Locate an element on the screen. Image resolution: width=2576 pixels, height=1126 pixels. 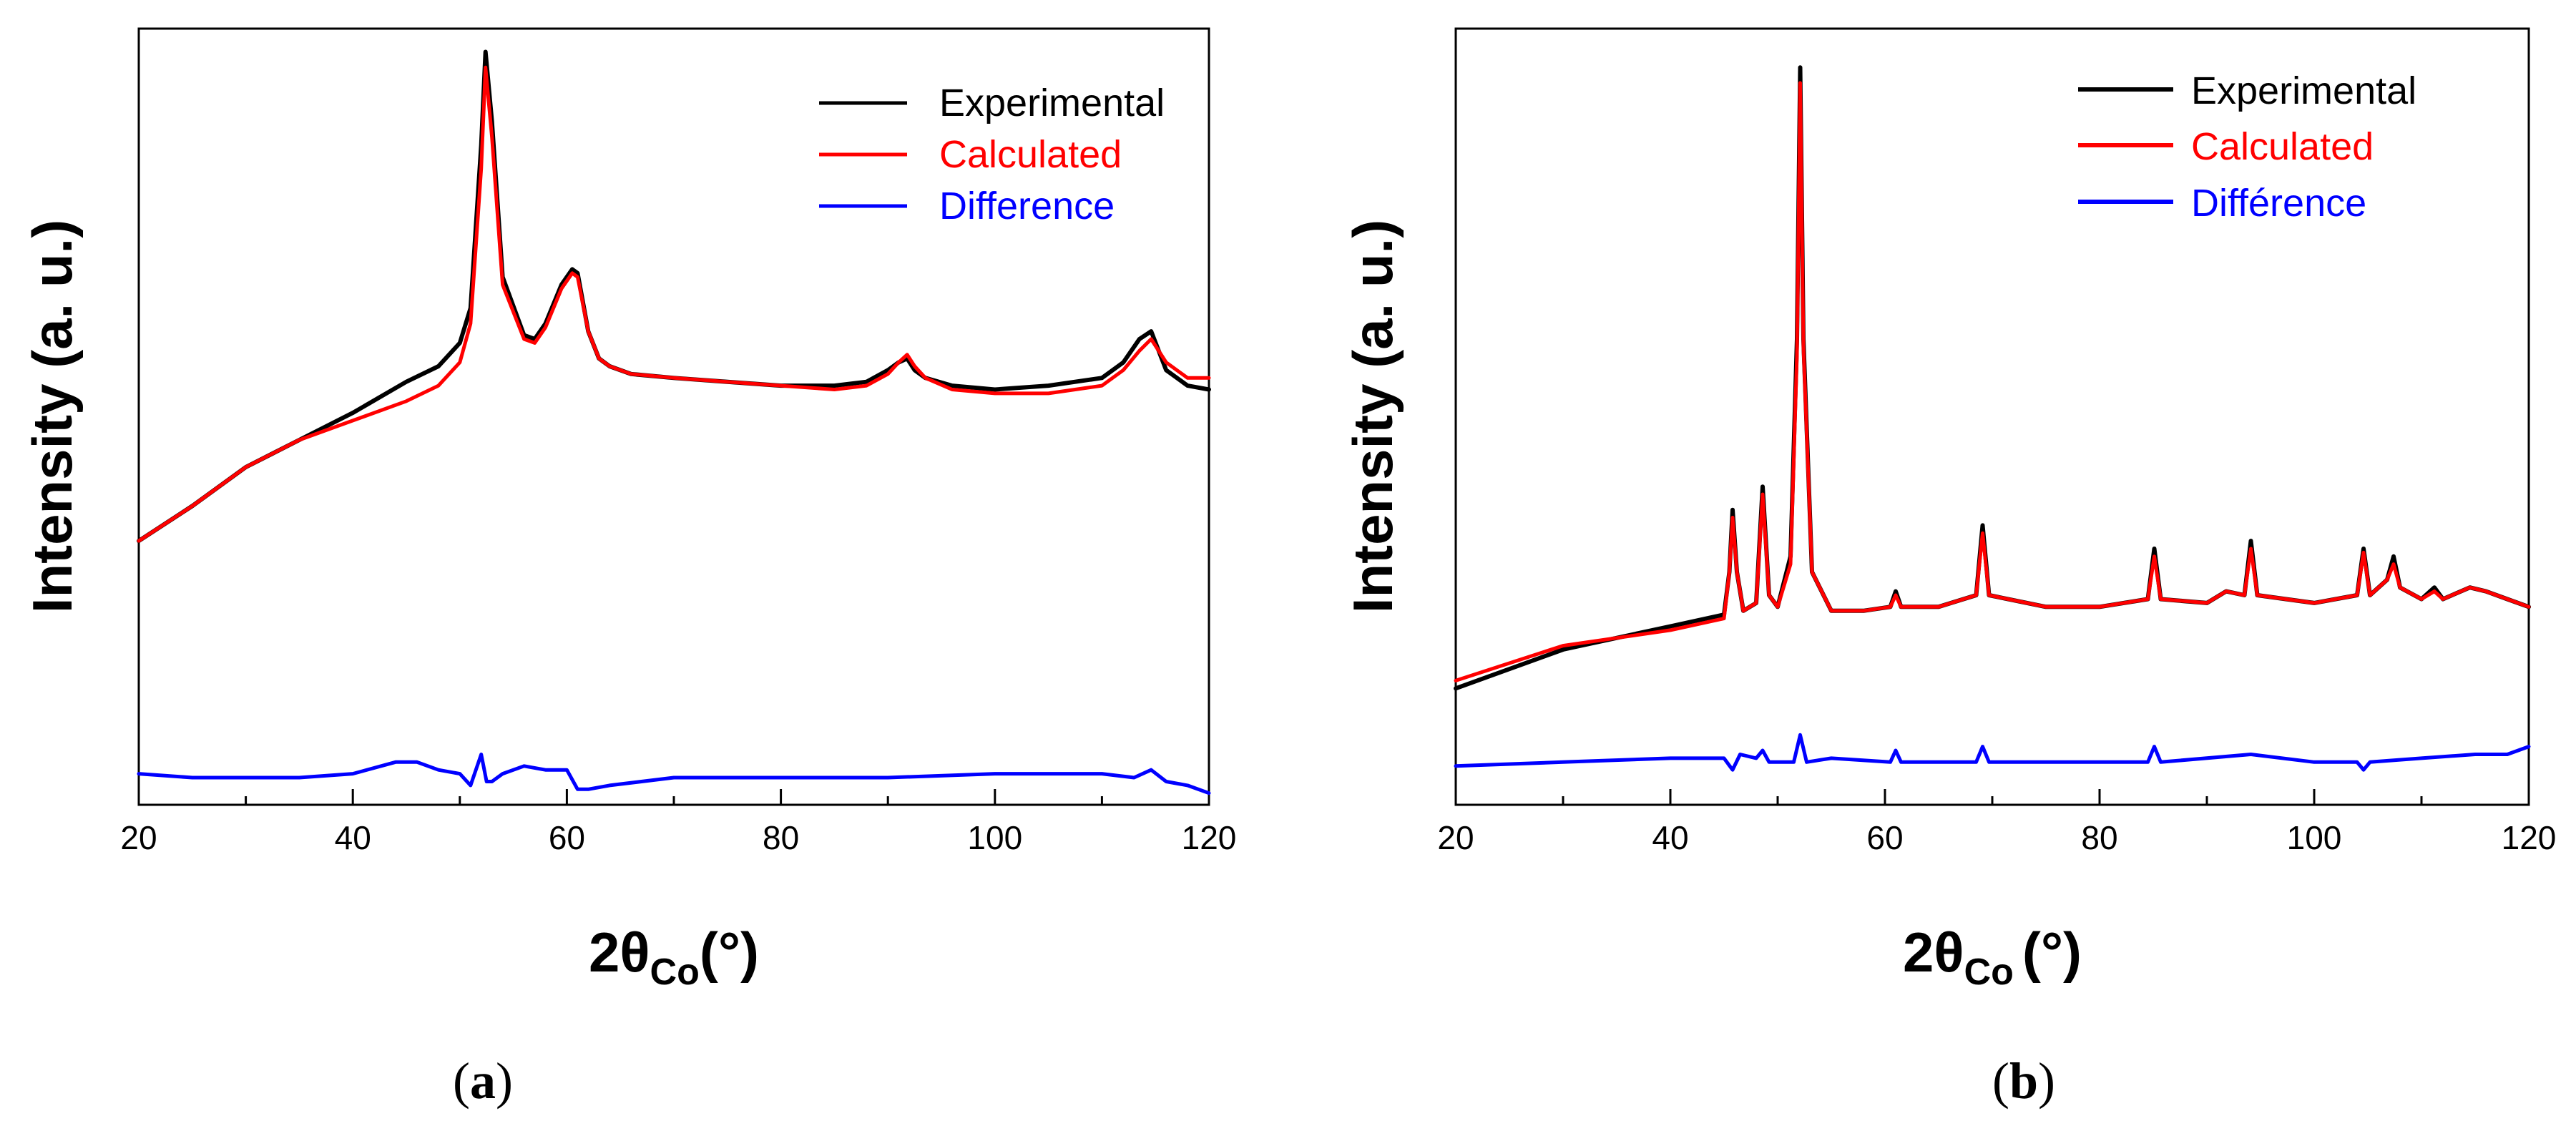
x-axis-title-main-a: 2θ is located at coordinates (619, 952).